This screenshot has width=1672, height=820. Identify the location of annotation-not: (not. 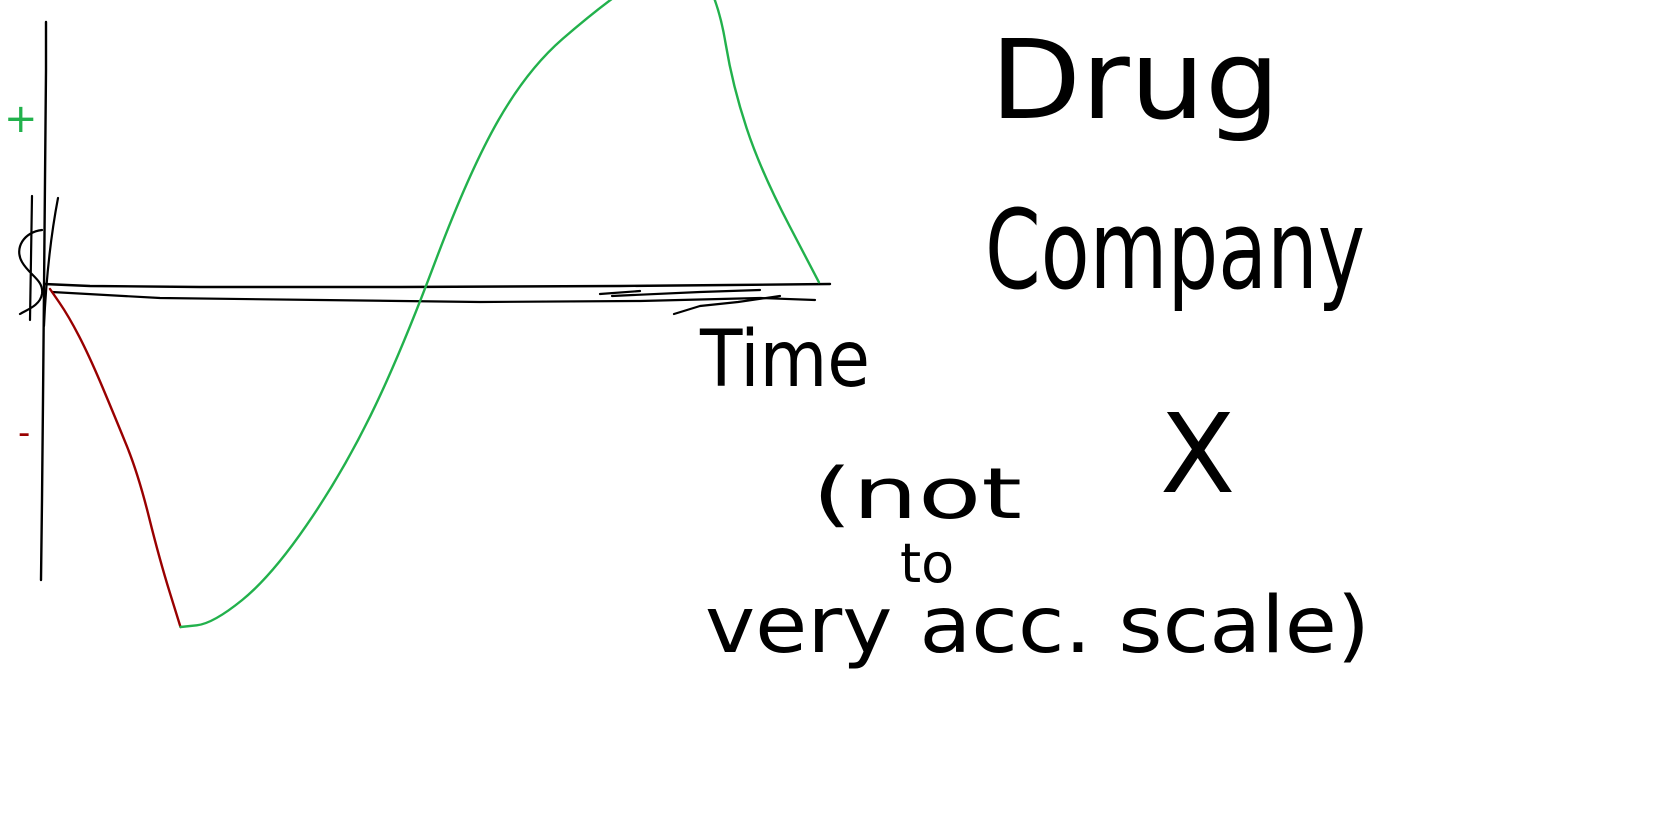
(917, 494).